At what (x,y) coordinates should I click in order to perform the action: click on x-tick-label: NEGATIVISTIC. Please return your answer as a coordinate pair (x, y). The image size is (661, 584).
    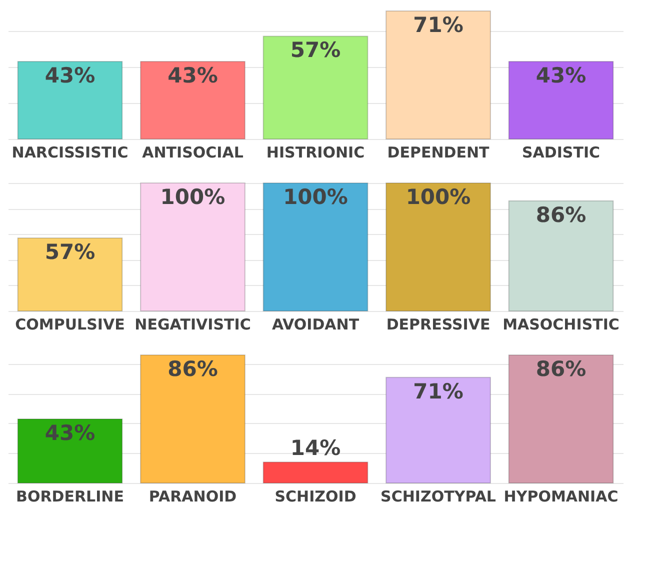
    Looking at the image, I should click on (192, 325).